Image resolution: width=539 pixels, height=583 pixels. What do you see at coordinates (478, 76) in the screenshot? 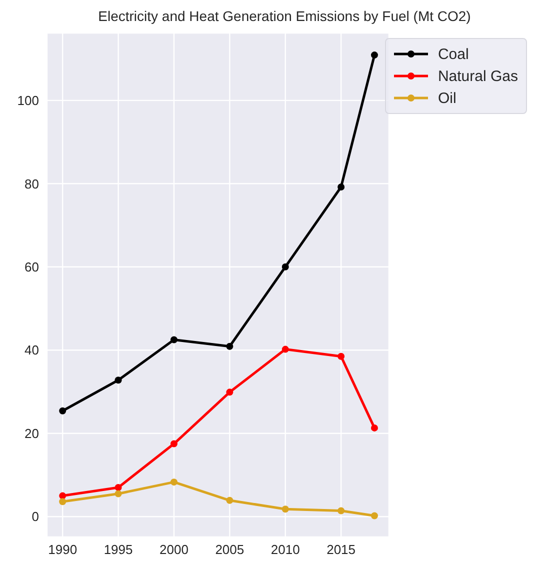
I see `legend-label: Natural Gas` at bounding box center [478, 76].